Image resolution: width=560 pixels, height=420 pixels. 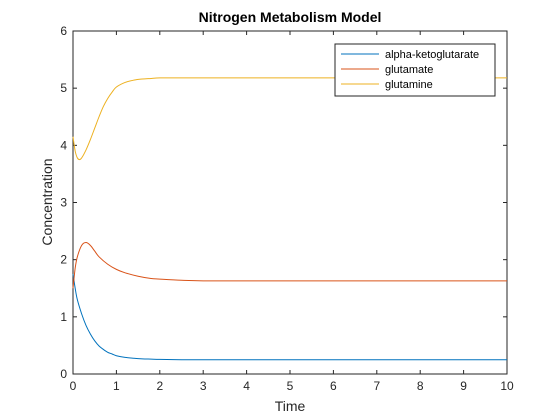 What do you see at coordinates (246, 386) in the screenshot?
I see `x-tick-label: 4` at bounding box center [246, 386].